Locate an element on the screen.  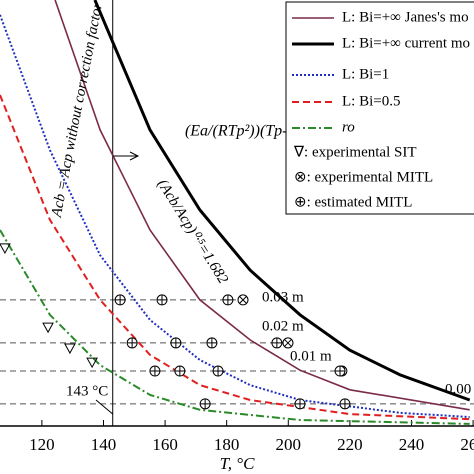
x-tick-label: 120 is located at coordinates (42, 444).